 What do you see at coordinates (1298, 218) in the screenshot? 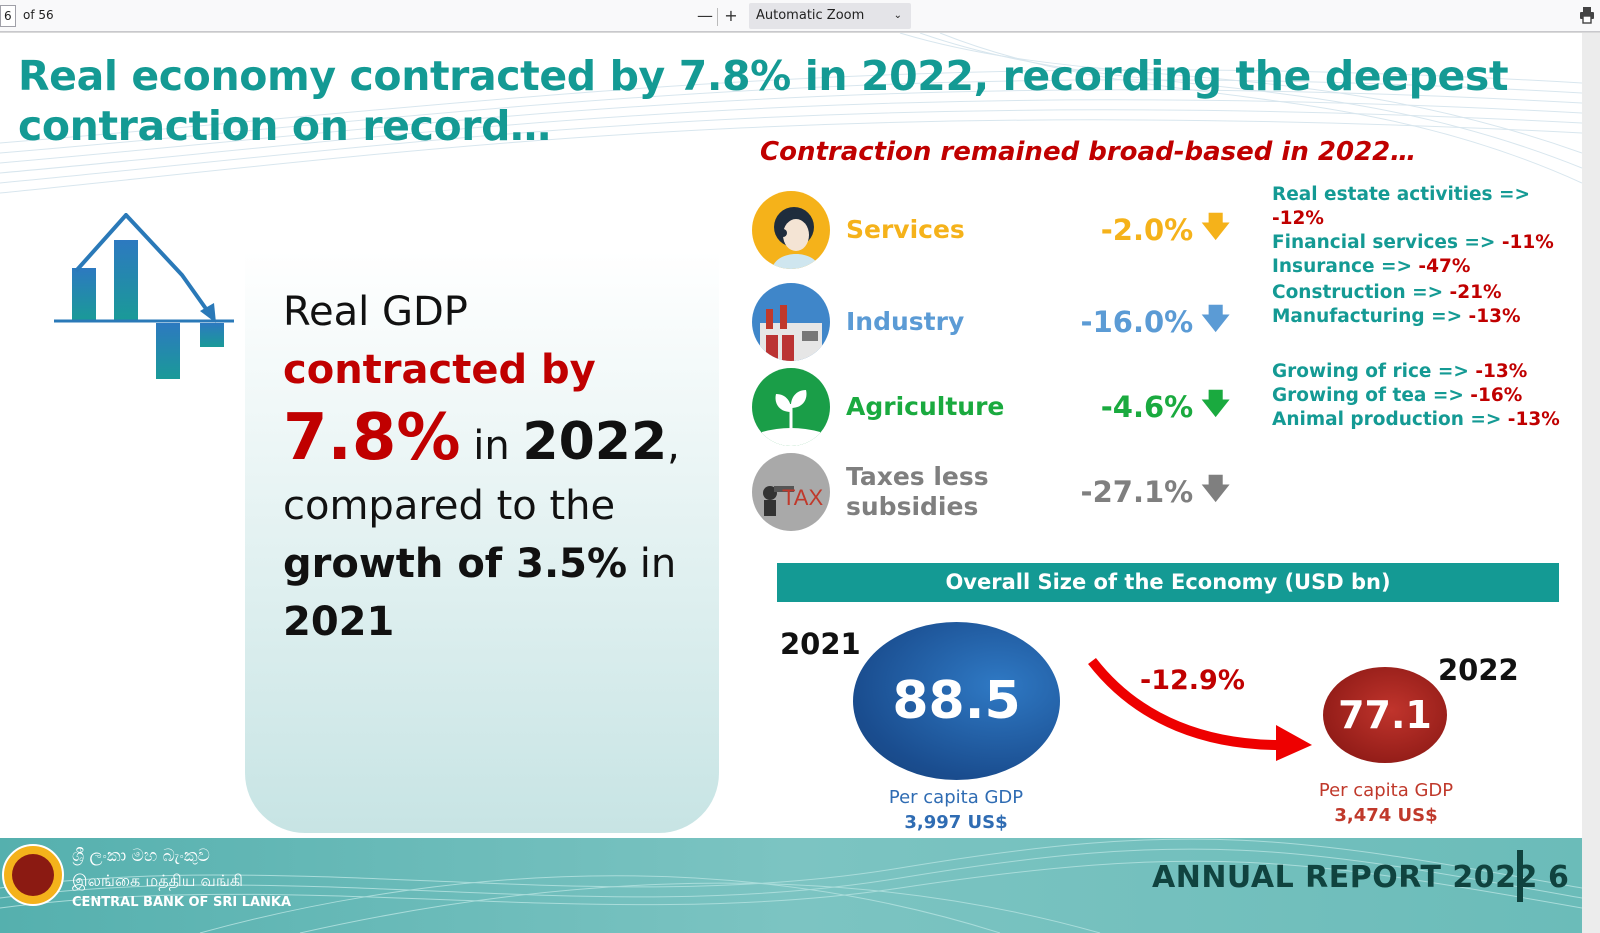
I see `detail-value: -12%` at bounding box center [1298, 218].